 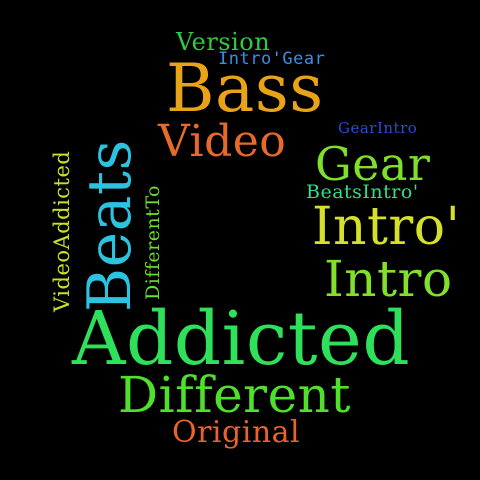 I want to click on word-video: Video, so click(x=222, y=141).